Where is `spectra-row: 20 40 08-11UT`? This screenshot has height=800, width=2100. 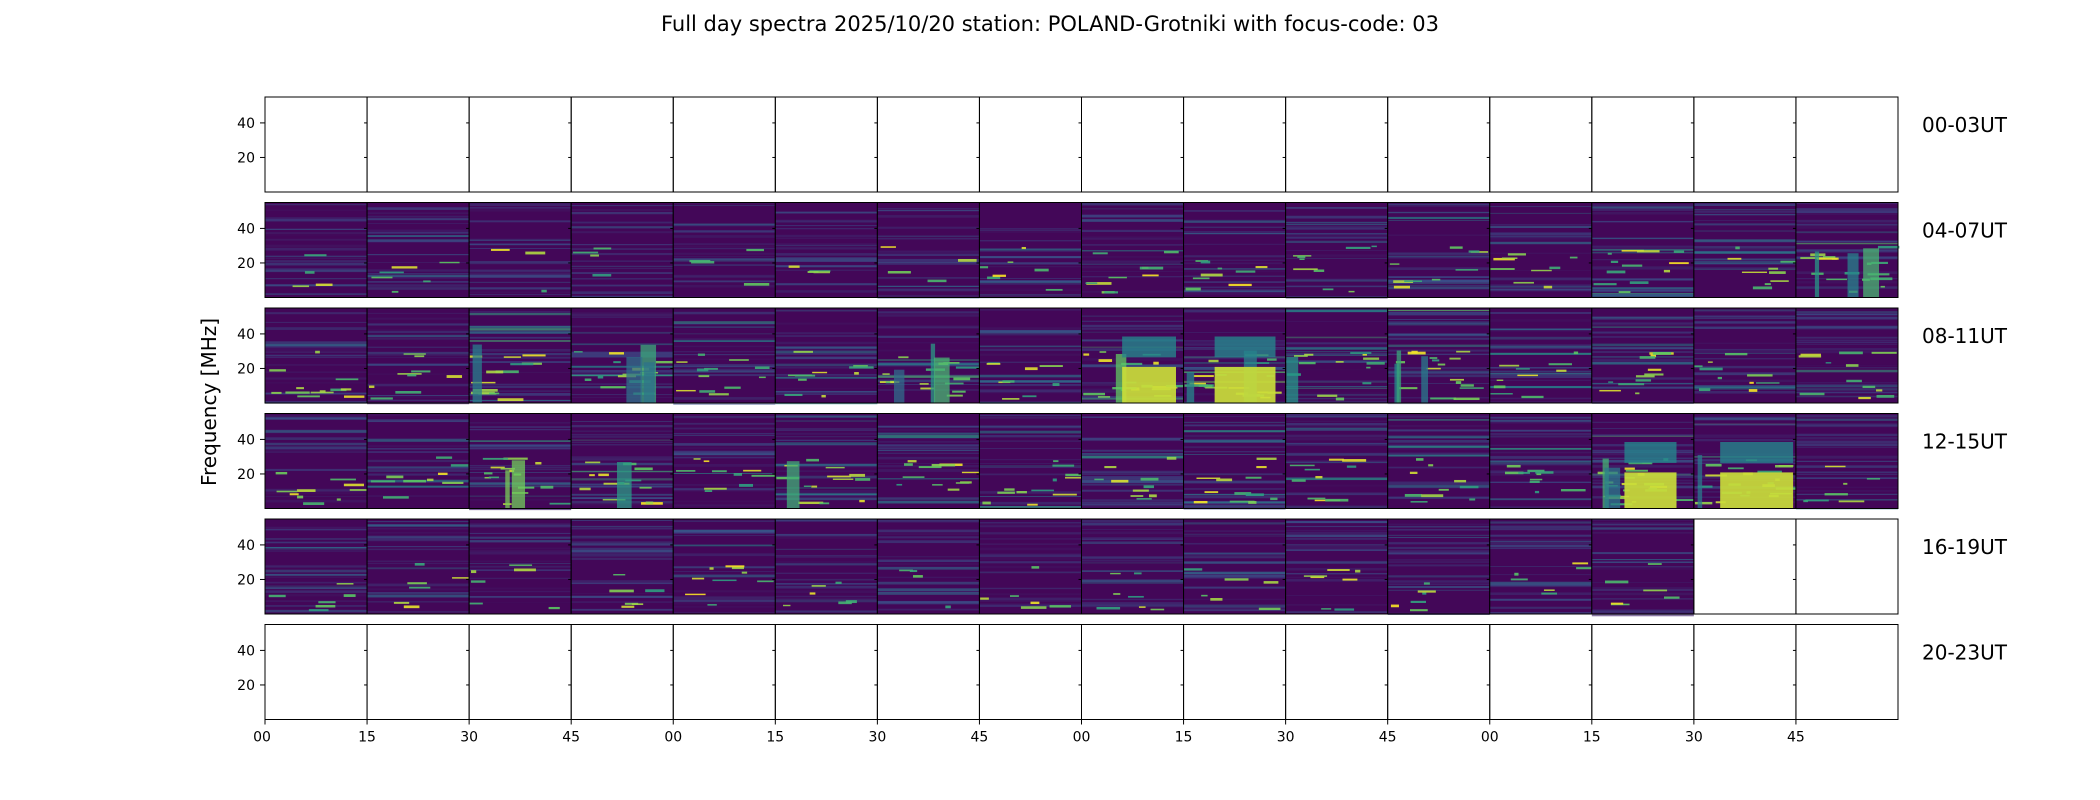
spectra-row: 20 40 08-11UT is located at coordinates (1122, 356).